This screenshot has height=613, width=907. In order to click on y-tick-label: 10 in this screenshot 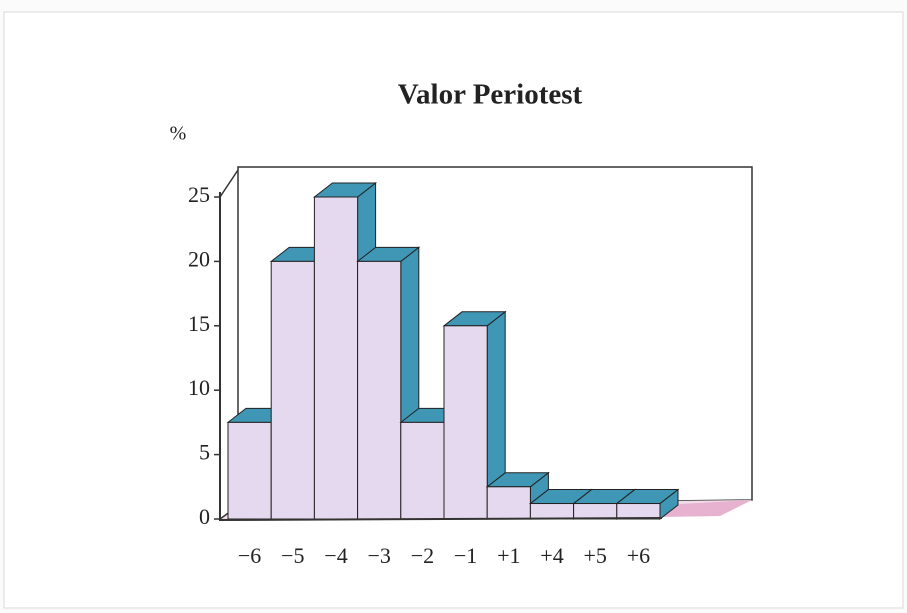, I will do `click(199, 387)`.